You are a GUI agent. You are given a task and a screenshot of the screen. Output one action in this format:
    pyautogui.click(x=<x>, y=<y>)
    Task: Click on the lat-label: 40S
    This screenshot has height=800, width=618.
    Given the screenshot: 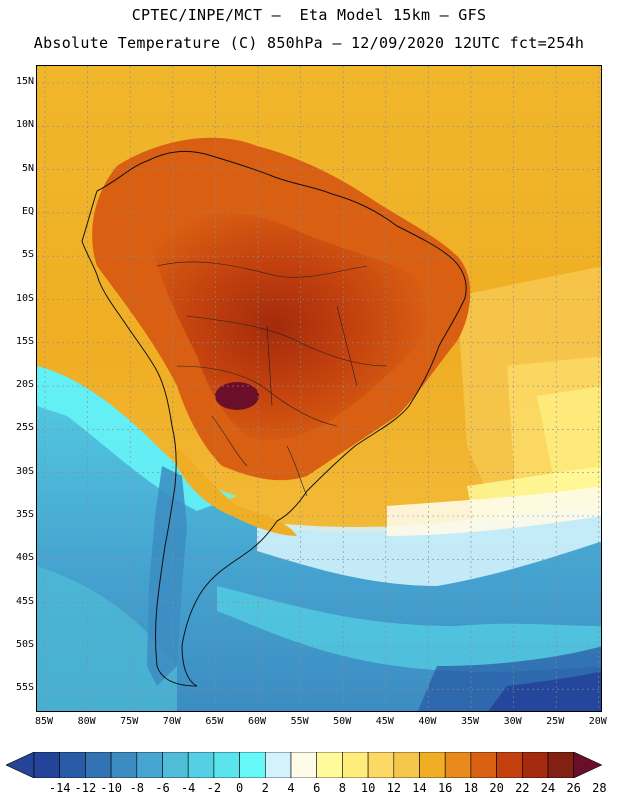 What is the action you would take?
    pyautogui.click(x=24, y=558)
    